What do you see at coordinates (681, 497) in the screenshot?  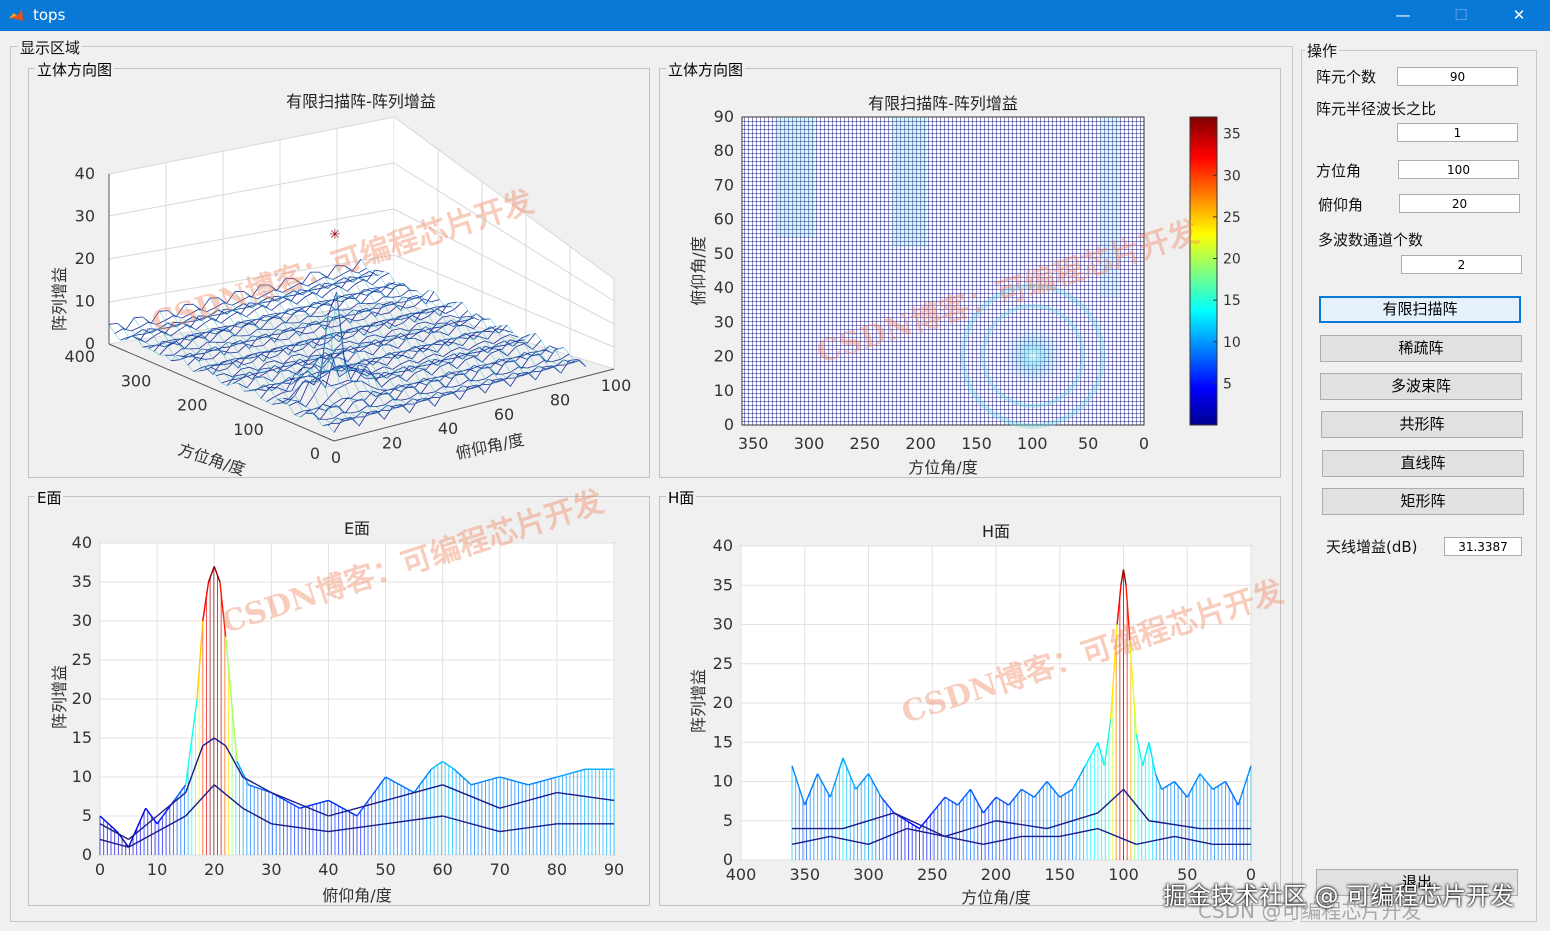 I see `panel-h-label: H面` at bounding box center [681, 497].